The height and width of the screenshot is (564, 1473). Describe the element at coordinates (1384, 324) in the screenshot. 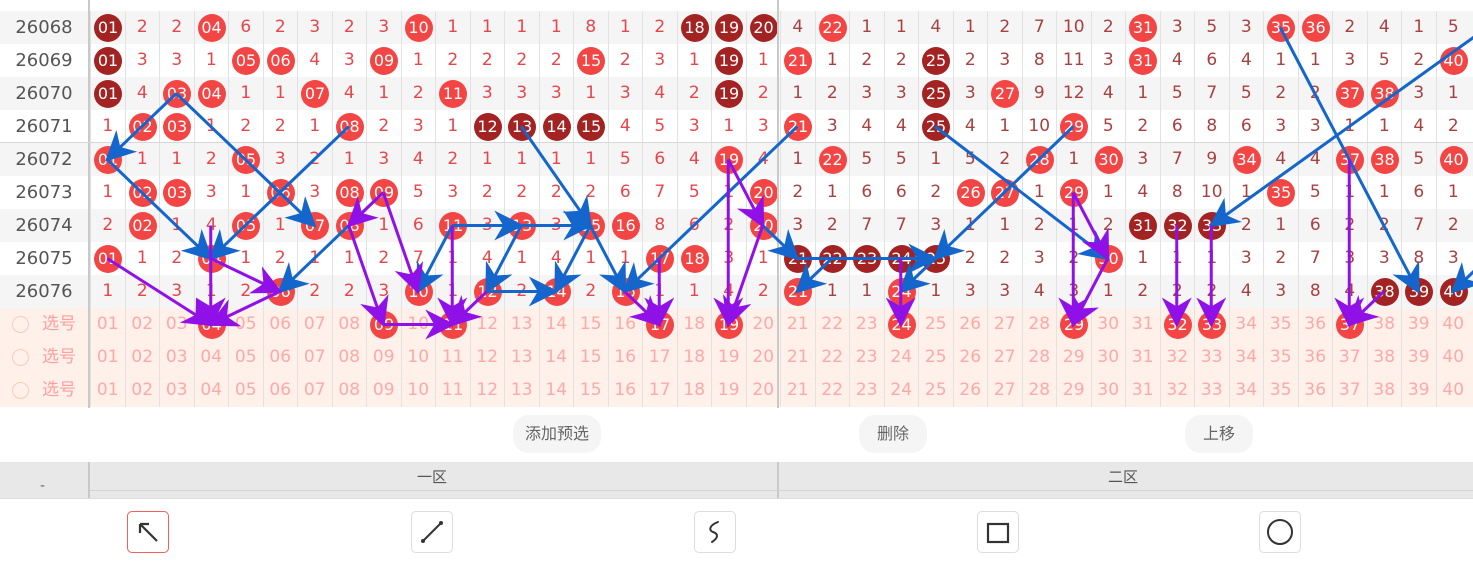

I see `select-number-cell: 38` at that location.